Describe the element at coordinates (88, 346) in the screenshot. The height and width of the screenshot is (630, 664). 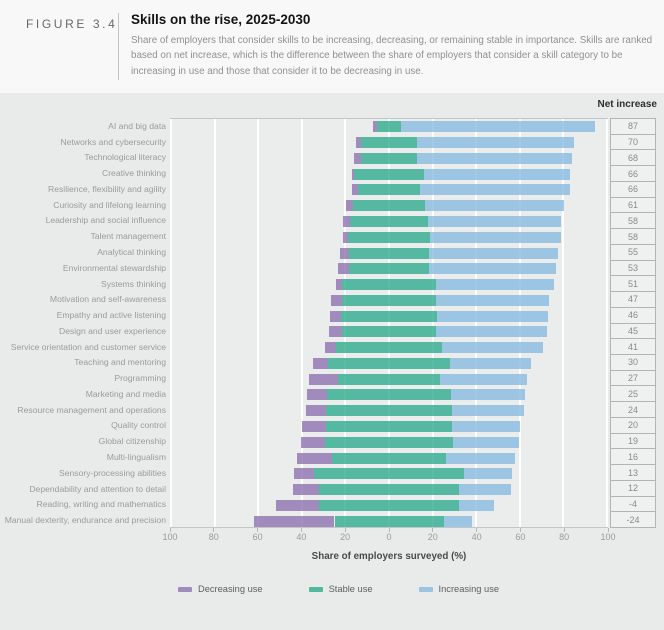
I see `category-label: Service orientation and customer service` at that location.